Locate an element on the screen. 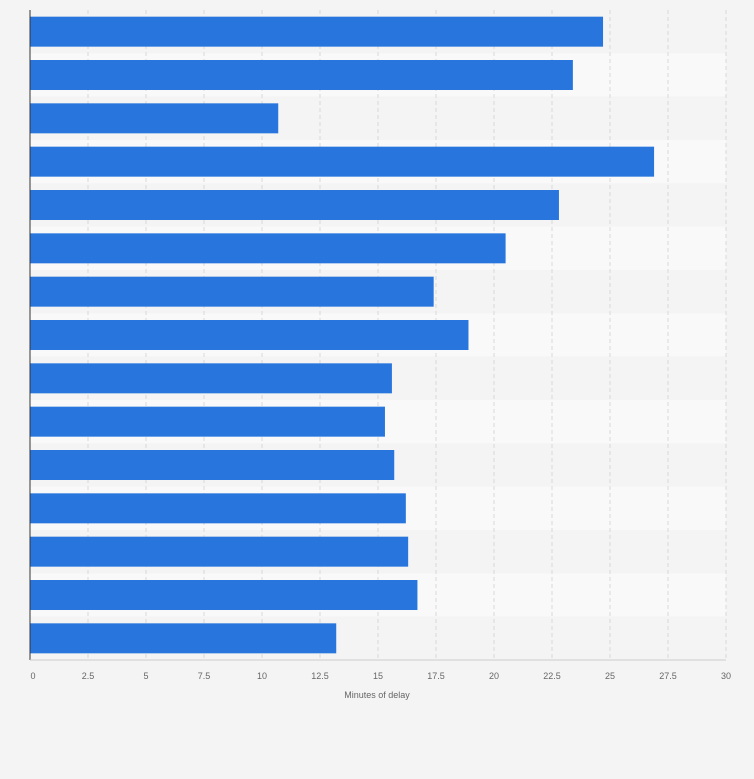 This screenshot has width=754, height=779. x-tick-label: 5 is located at coordinates (145, 676).